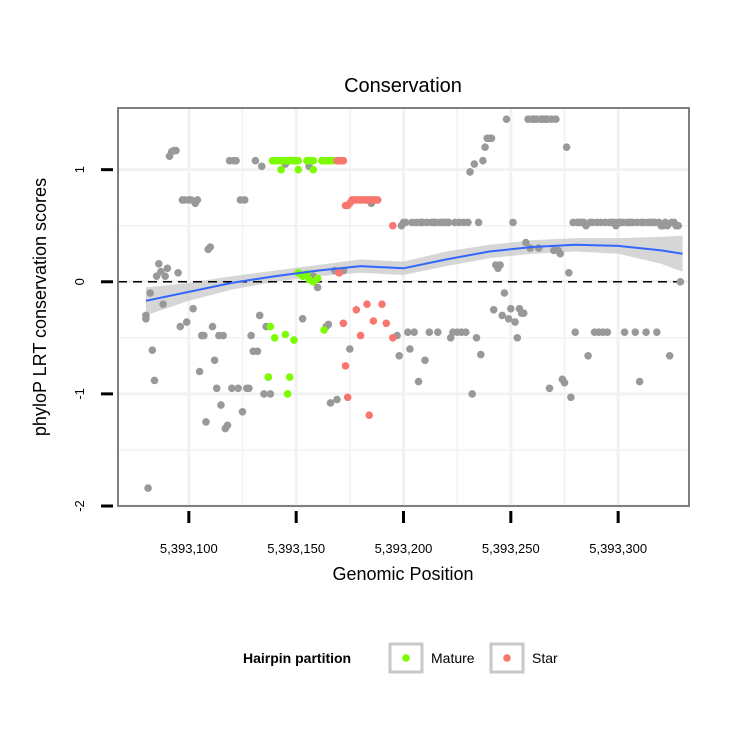  What do you see at coordinates (79, 169) in the screenshot?
I see `y-tick-label: 1` at bounding box center [79, 169].